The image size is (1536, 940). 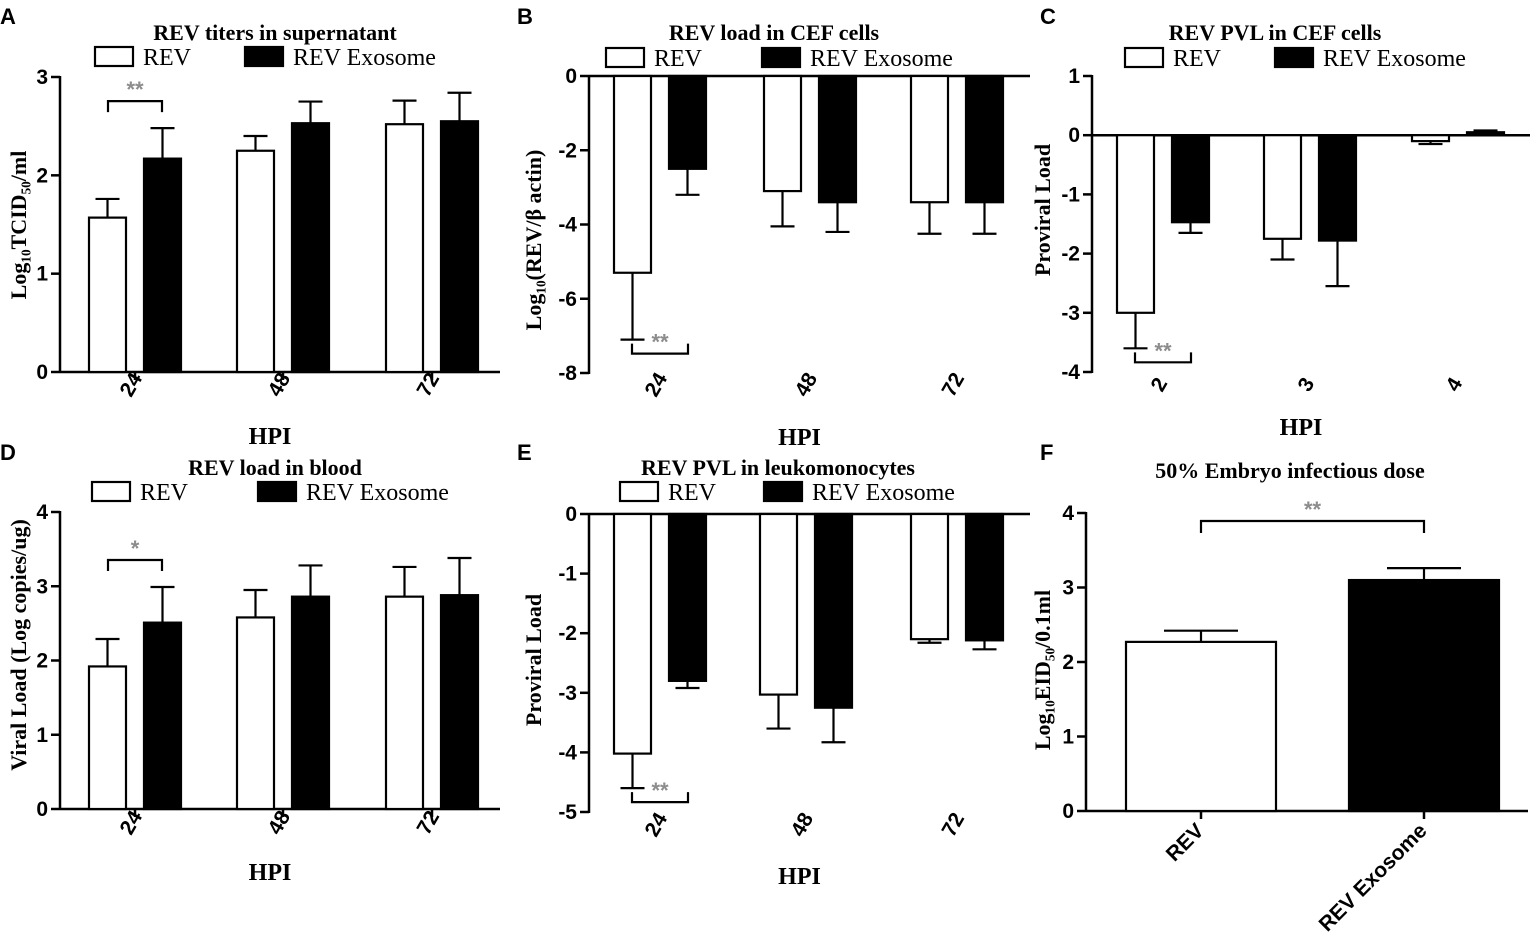 What do you see at coordinates (525, 16) in the screenshot?
I see `panel-letter: B` at bounding box center [525, 16].